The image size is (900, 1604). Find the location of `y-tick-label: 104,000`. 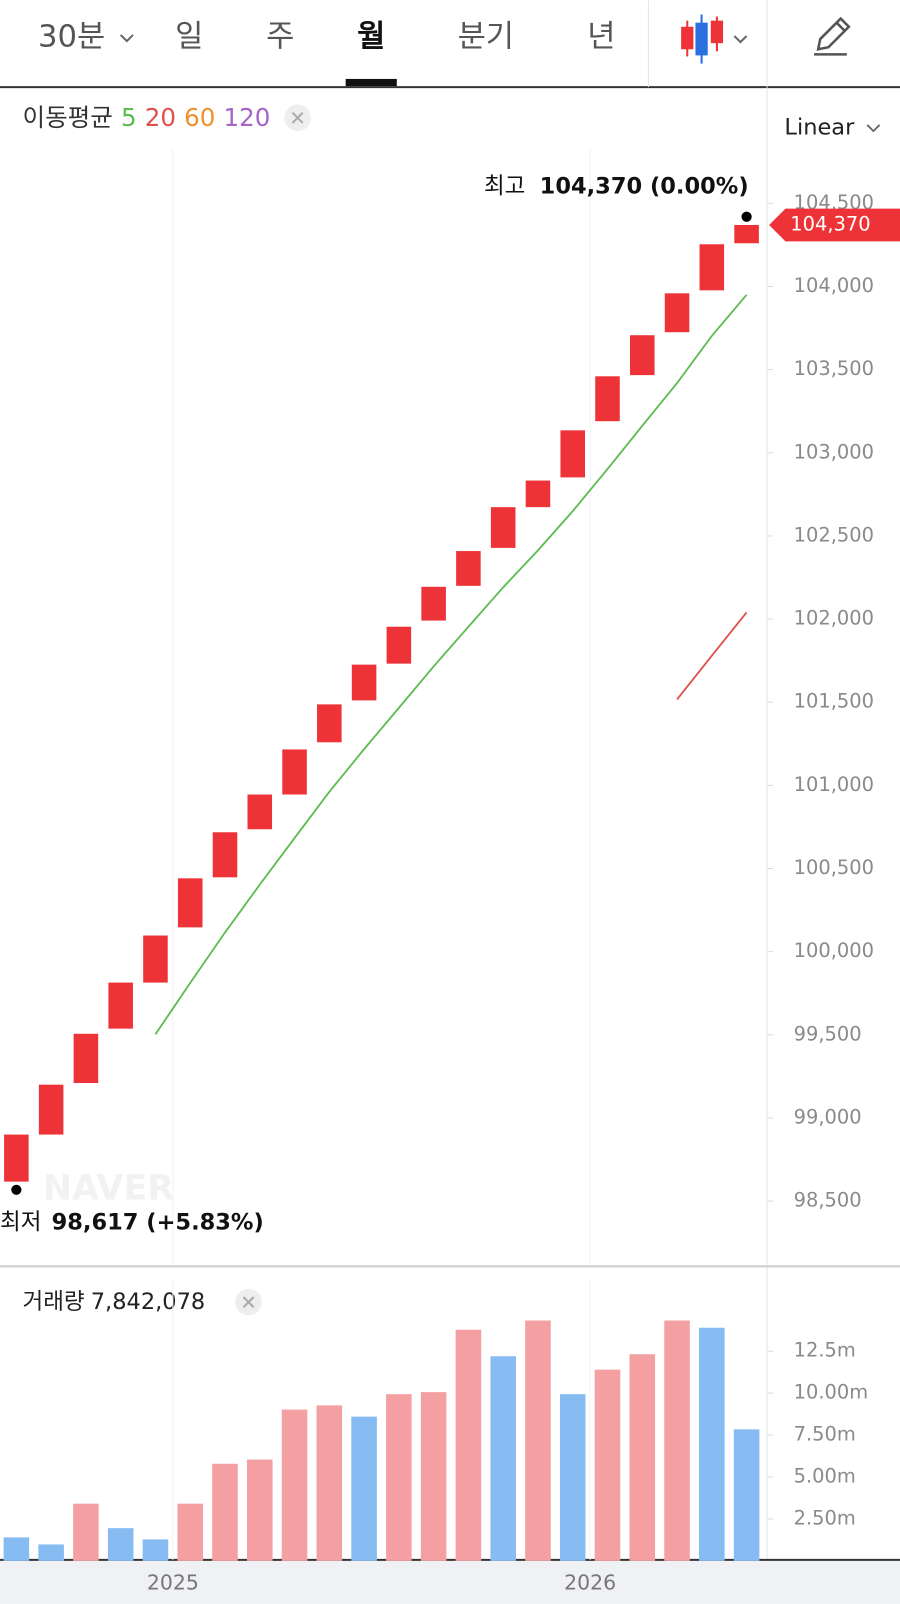

y-tick-label: 104,000 is located at coordinates (834, 285).